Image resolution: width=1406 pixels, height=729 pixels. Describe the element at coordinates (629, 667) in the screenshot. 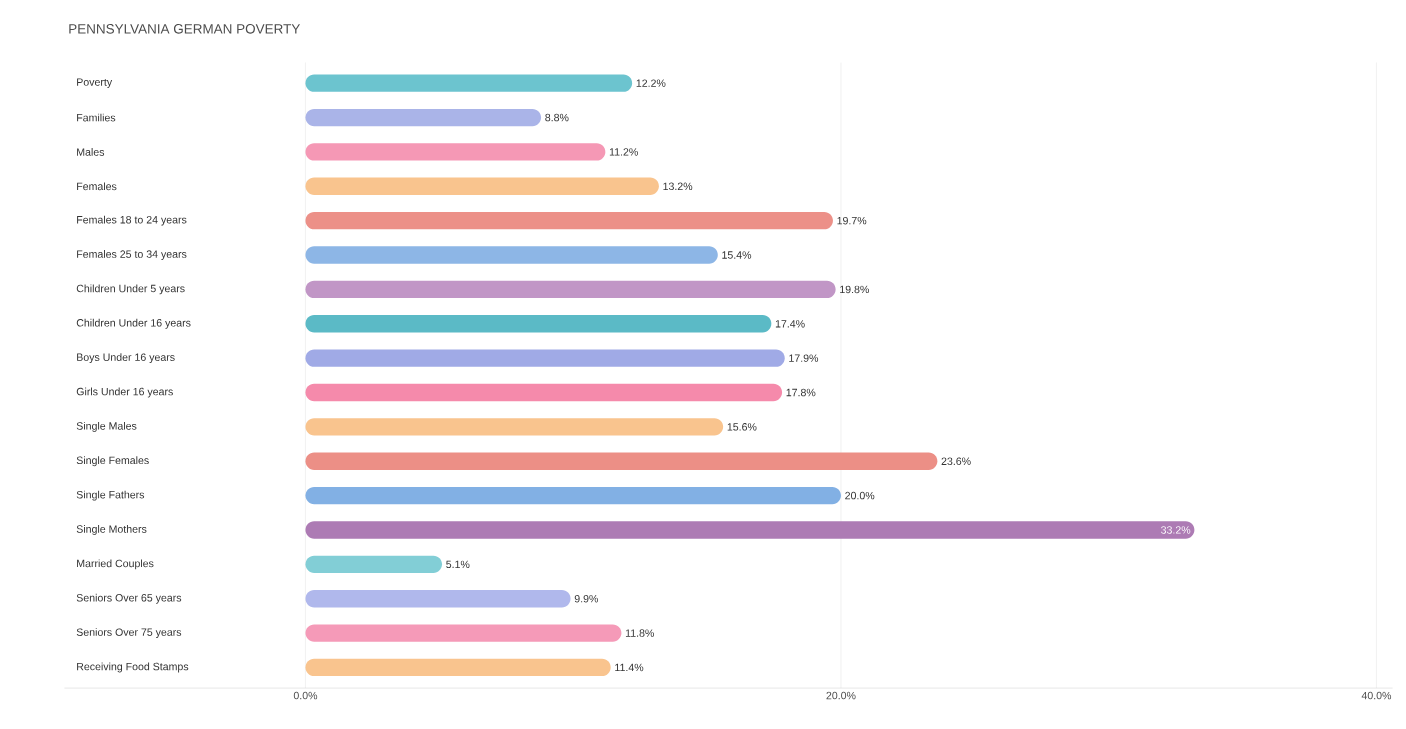

I see `data-label: 11.4%` at that location.